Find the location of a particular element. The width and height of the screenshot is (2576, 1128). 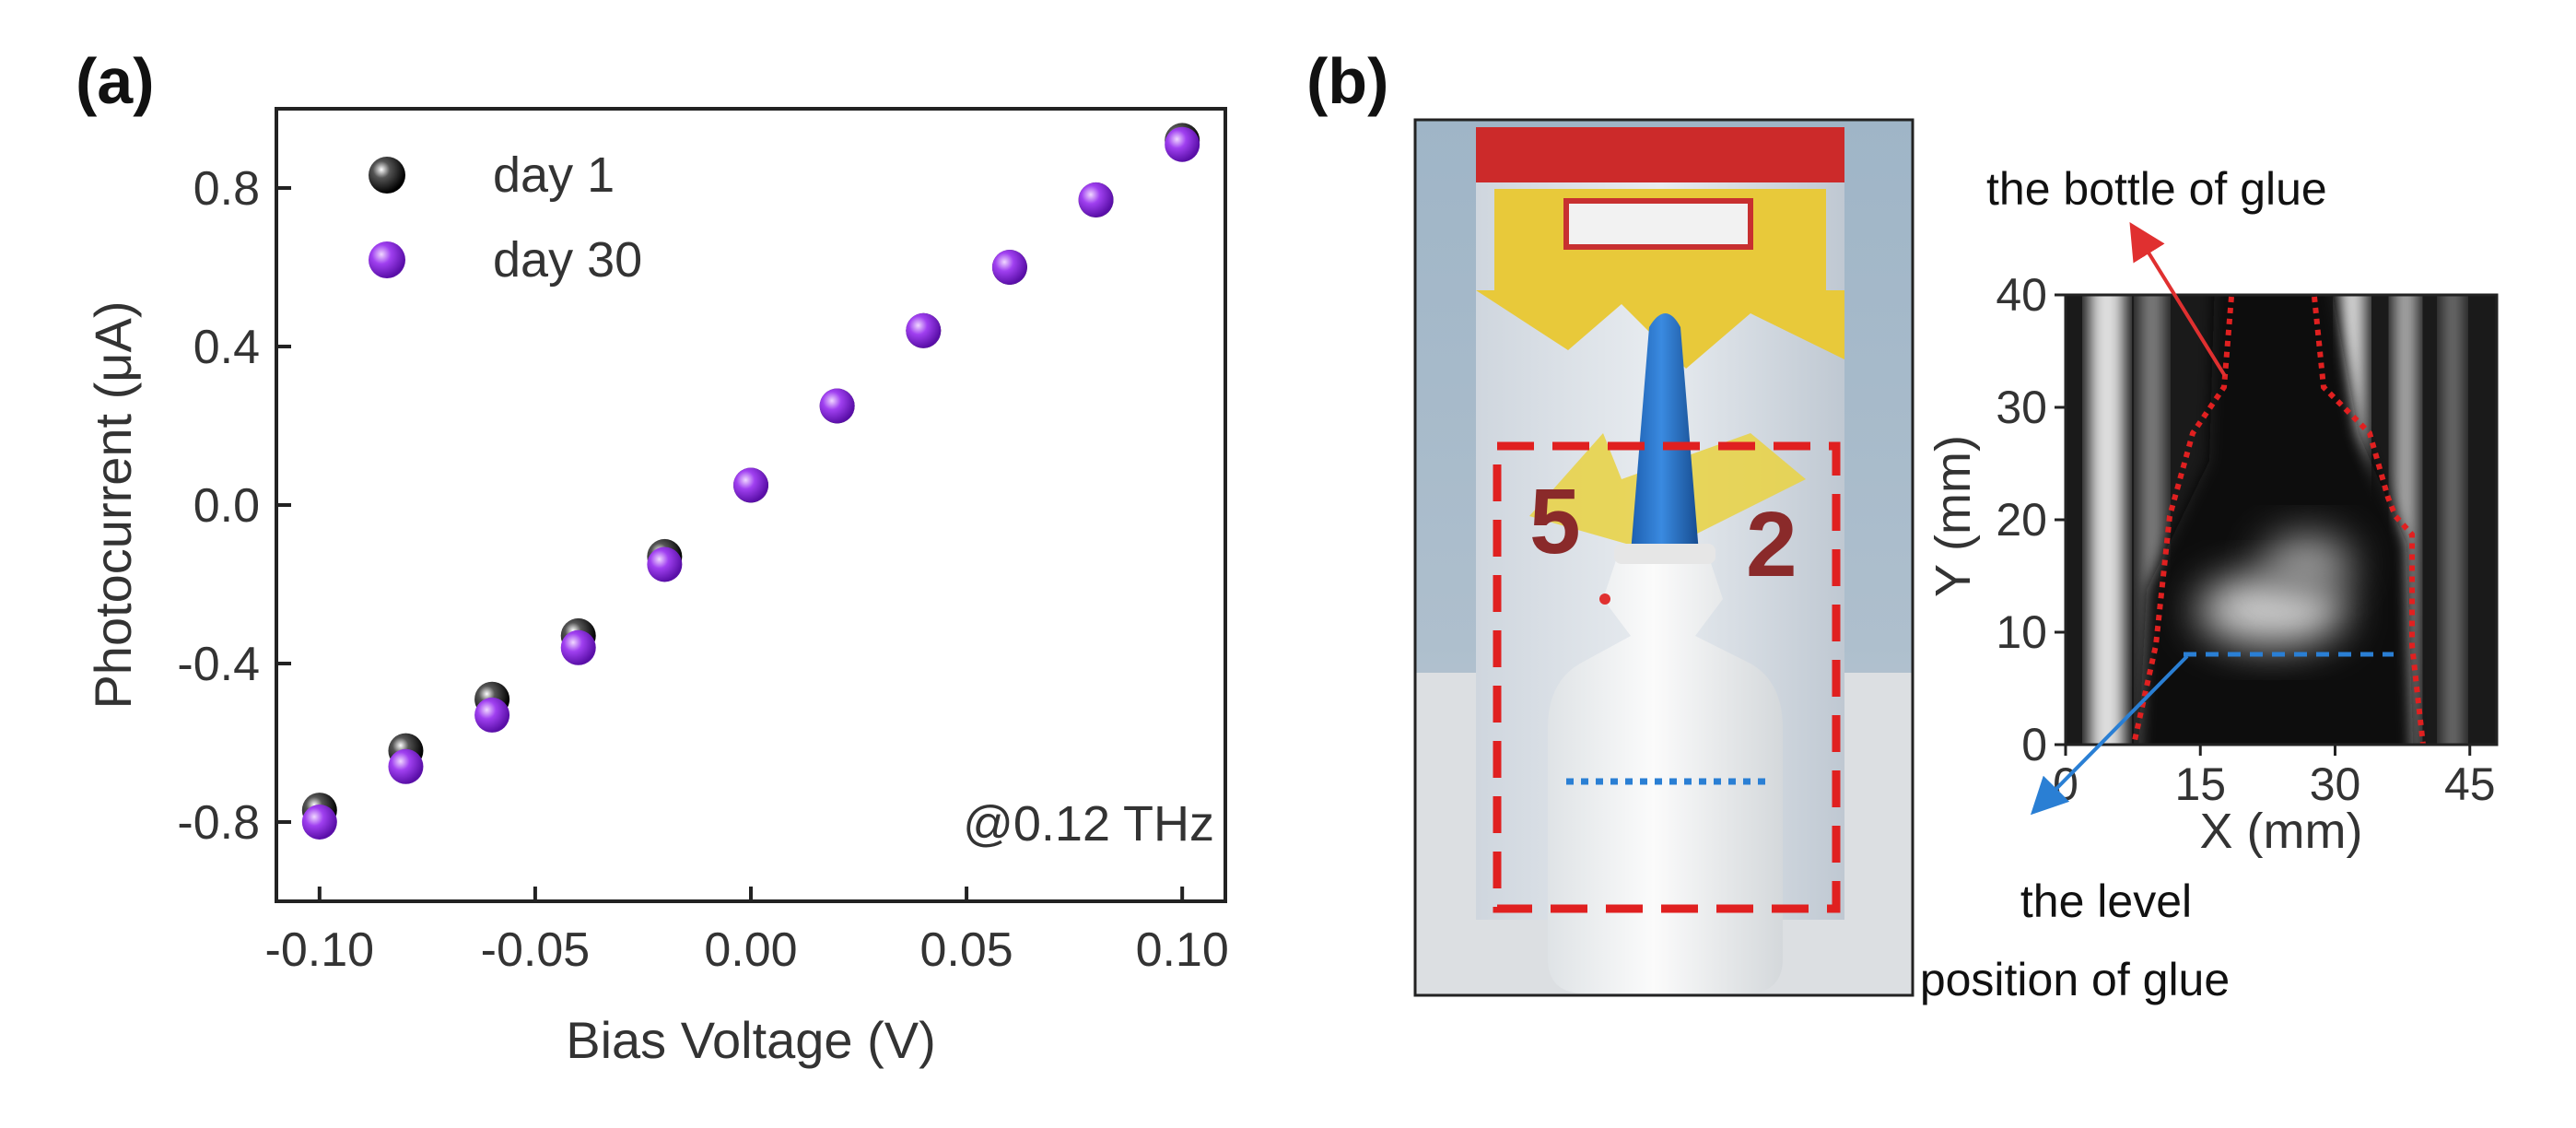

chart-b-y-tick-label: 20 is located at coordinates (2022, 520).